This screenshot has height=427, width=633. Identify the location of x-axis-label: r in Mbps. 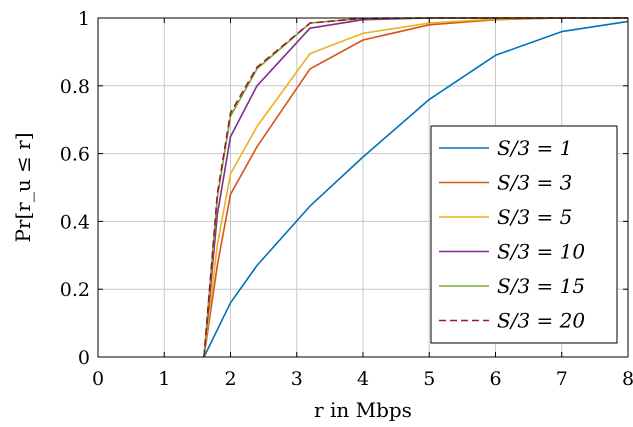
(363, 410).